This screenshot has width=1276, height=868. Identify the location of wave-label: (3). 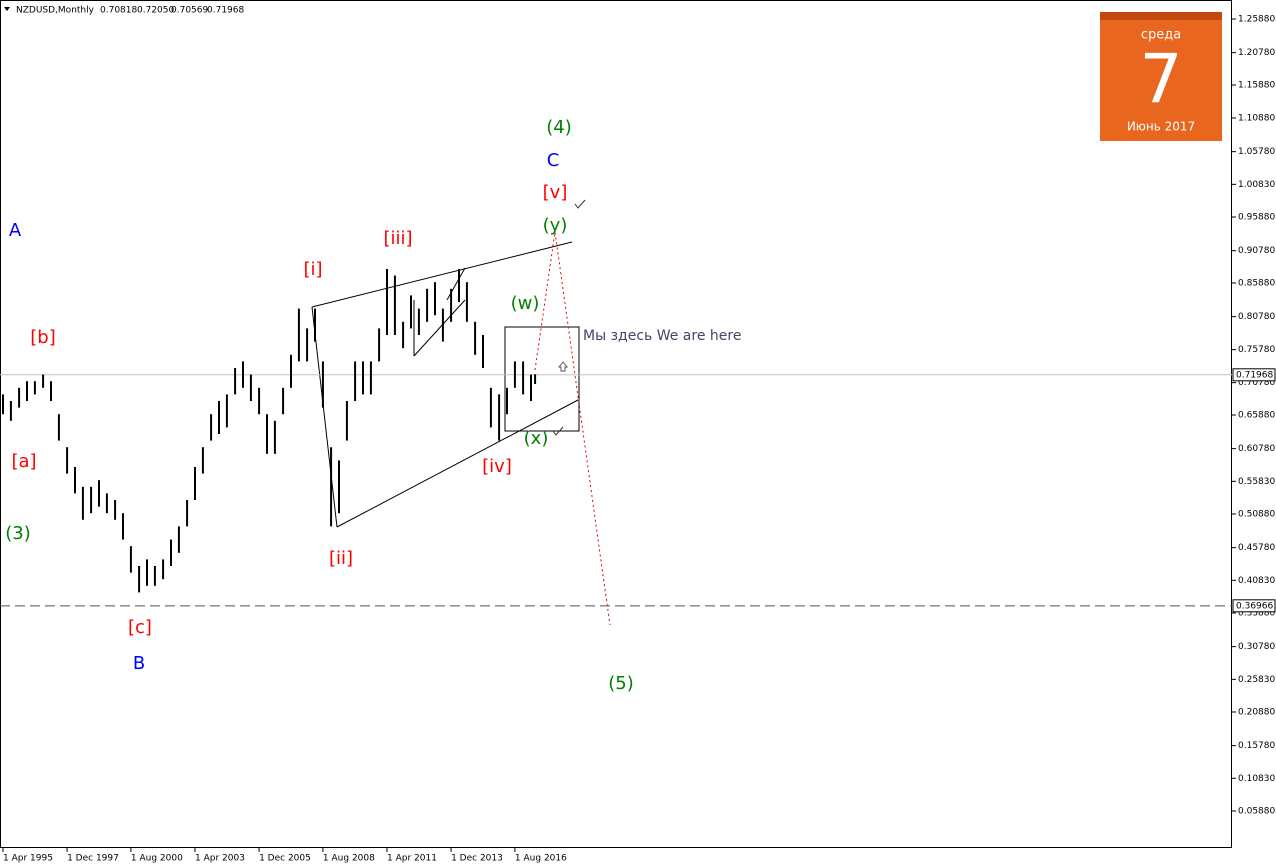
(18, 533).